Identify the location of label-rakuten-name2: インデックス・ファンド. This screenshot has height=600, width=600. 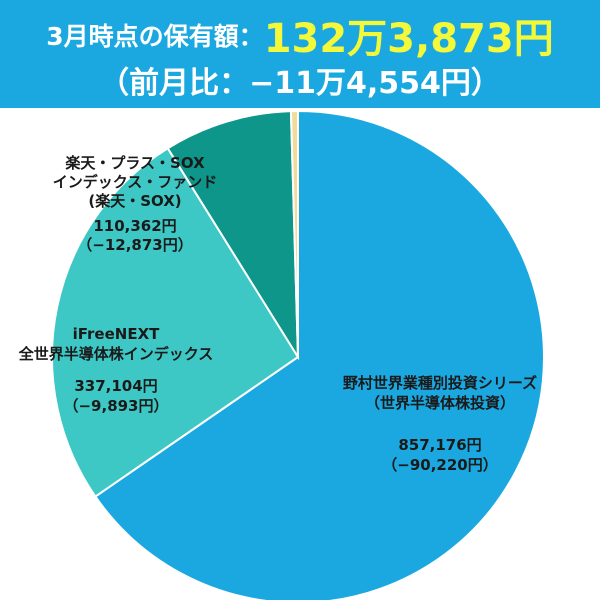
(135, 182).